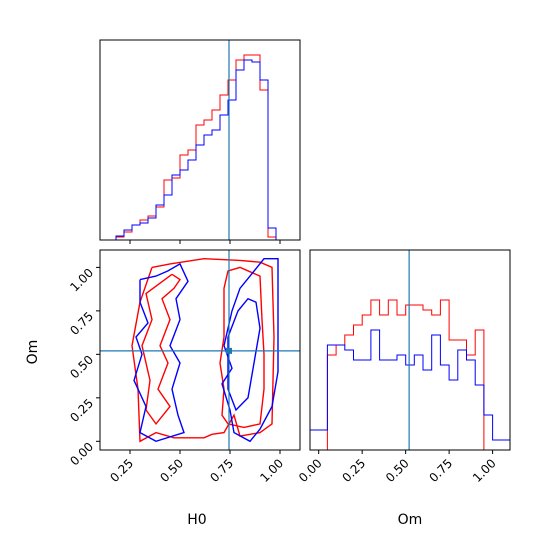 The height and width of the screenshot is (550, 550). What do you see at coordinates (33, 352) in the screenshot?
I see `om-axis-label: Om` at bounding box center [33, 352].